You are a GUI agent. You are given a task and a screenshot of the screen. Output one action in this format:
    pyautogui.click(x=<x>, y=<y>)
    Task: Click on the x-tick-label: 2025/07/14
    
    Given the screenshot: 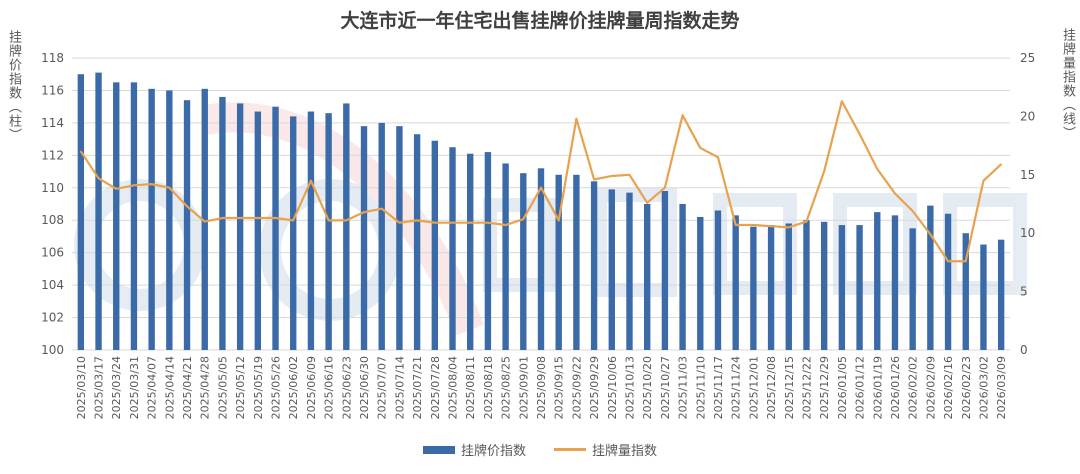 What is the action you would take?
    pyautogui.click(x=399, y=387)
    